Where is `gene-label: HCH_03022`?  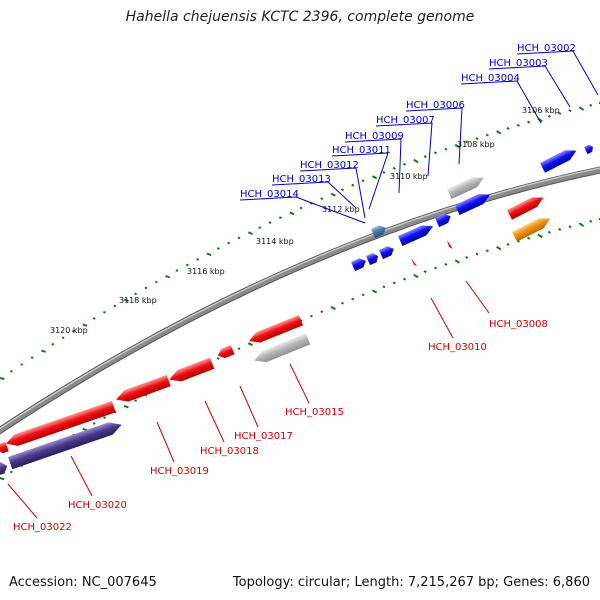
gene-label: HCH_03022 is located at coordinates (42, 527).